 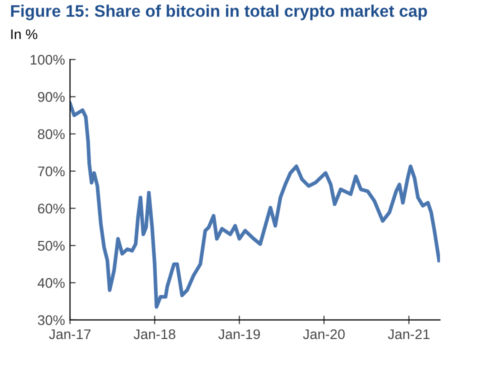 I want to click on y-tick-label: 90%, so click(x=51, y=97).